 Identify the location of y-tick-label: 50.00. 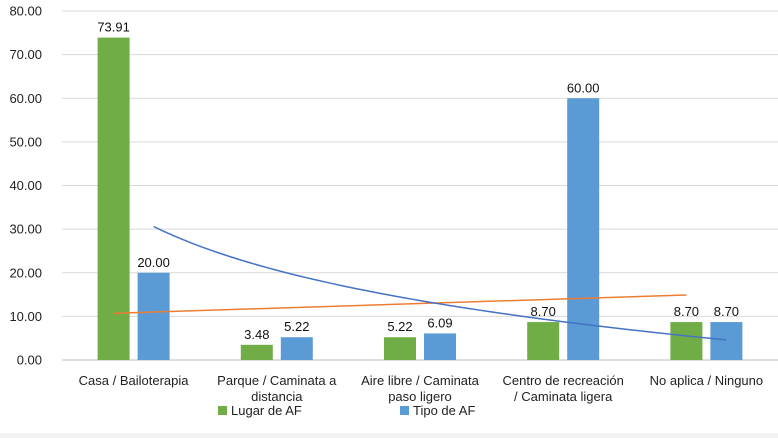
(25, 141).